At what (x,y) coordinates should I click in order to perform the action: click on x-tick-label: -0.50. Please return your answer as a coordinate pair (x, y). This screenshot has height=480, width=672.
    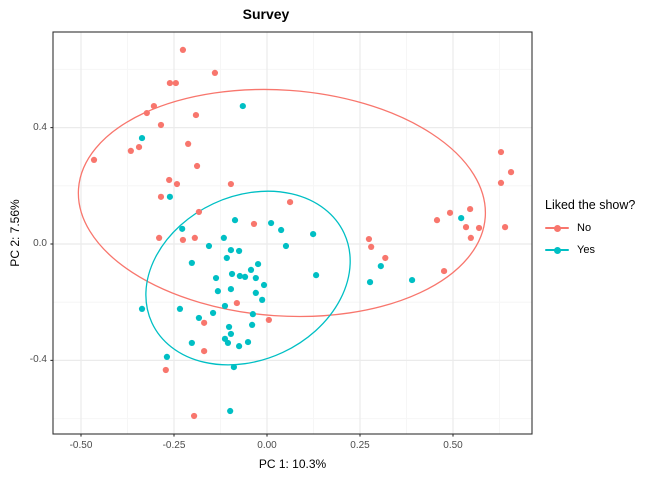
    Looking at the image, I should click on (81, 445).